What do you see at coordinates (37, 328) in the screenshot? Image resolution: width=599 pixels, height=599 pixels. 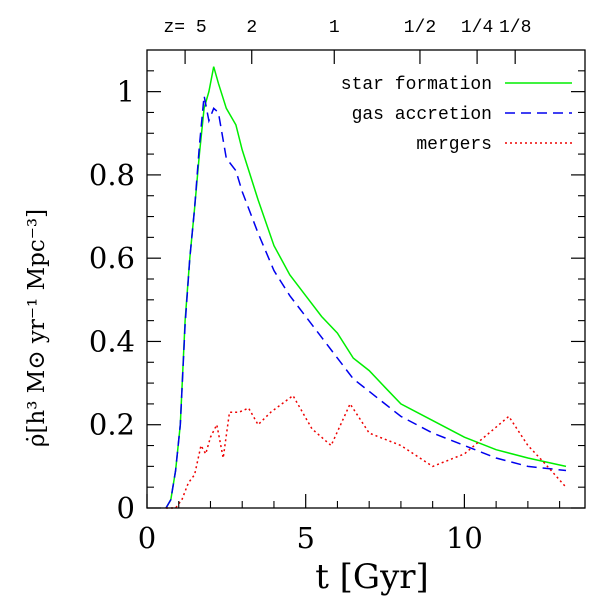 I see `y-axis-label: ρ̇[h³ M⊙ yr⁻¹ Mpc⁻³]` at bounding box center [37, 328].